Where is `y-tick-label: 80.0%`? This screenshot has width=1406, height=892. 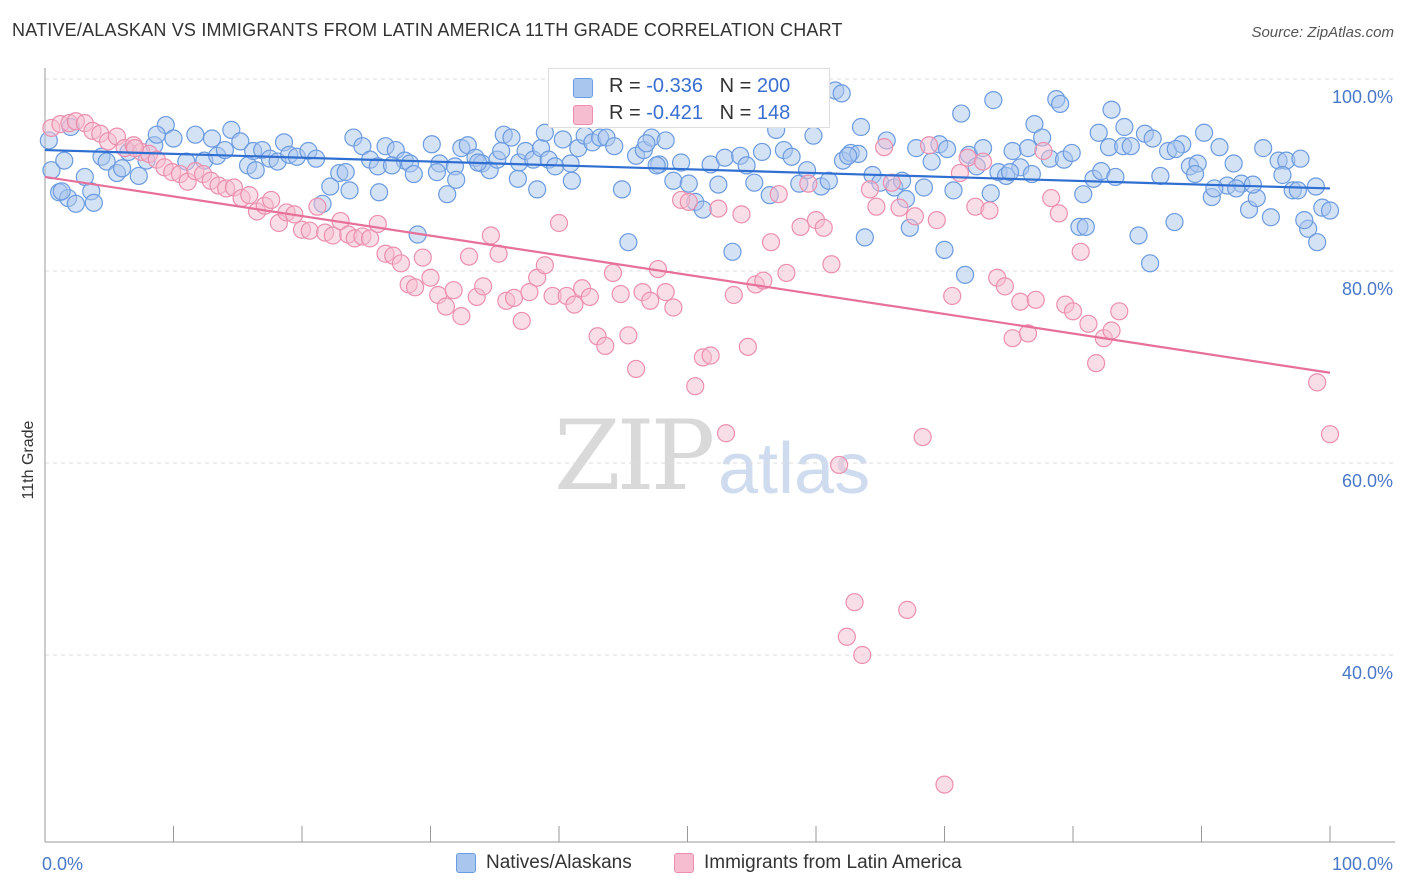
y-tick-label: 80.0% is located at coordinates (1367, 289).